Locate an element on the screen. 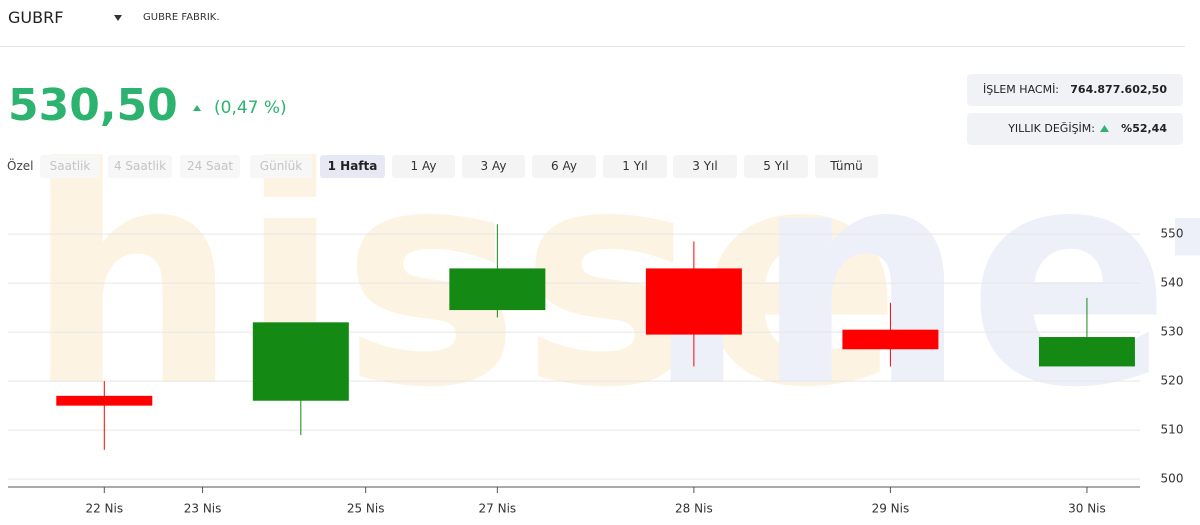 The image size is (1200, 525). dropdown-caret is located at coordinates (118, 18).